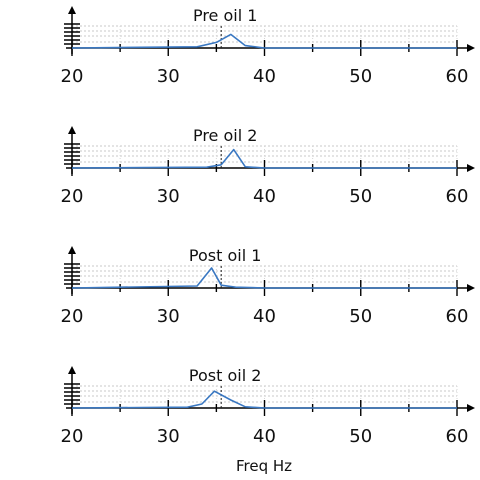 This screenshot has height=480, width=480. I want to click on panel-1: 20 30 40 50 60 Pre oil 1, so click(268, 46).